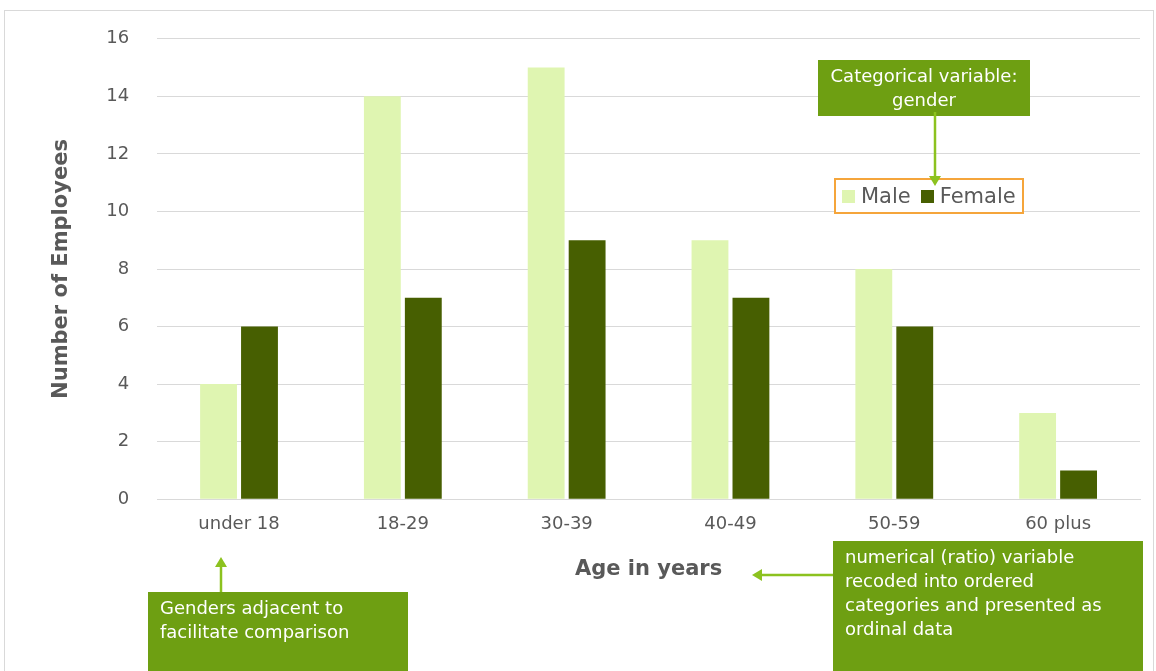 The height and width of the screenshot is (671, 1156). What do you see at coordinates (977, 196) in the screenshot?
I see `legend-label: Female` at bounding box center [977, 196].